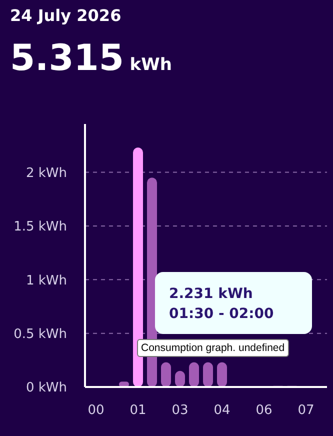  Describe the element at coordinates (213, 348) in the screenshot. I see `hover-tooltip: Consumption graph. undefined` at that location.